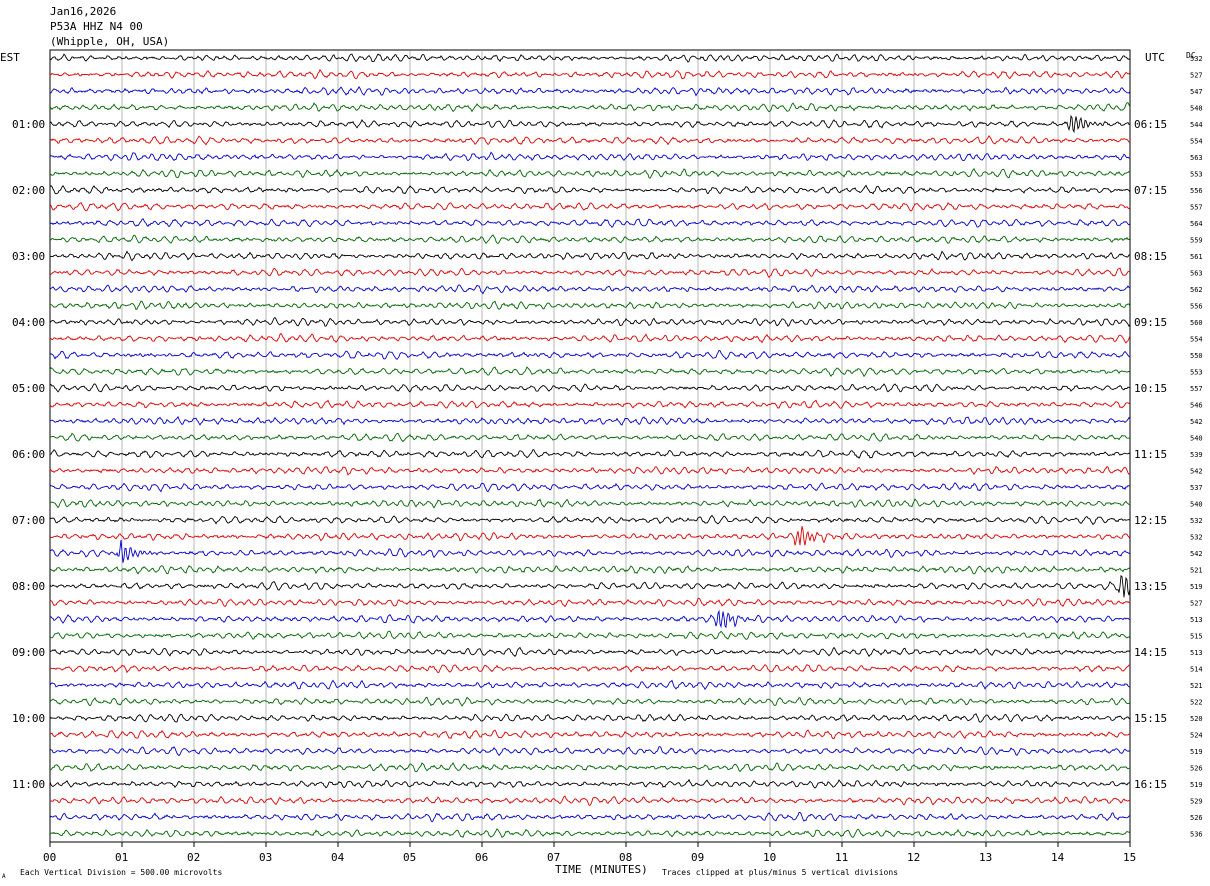 This screenshot has height=886, width=1210. I want to click on dc-offset-label: 532, so click(1196, 538).